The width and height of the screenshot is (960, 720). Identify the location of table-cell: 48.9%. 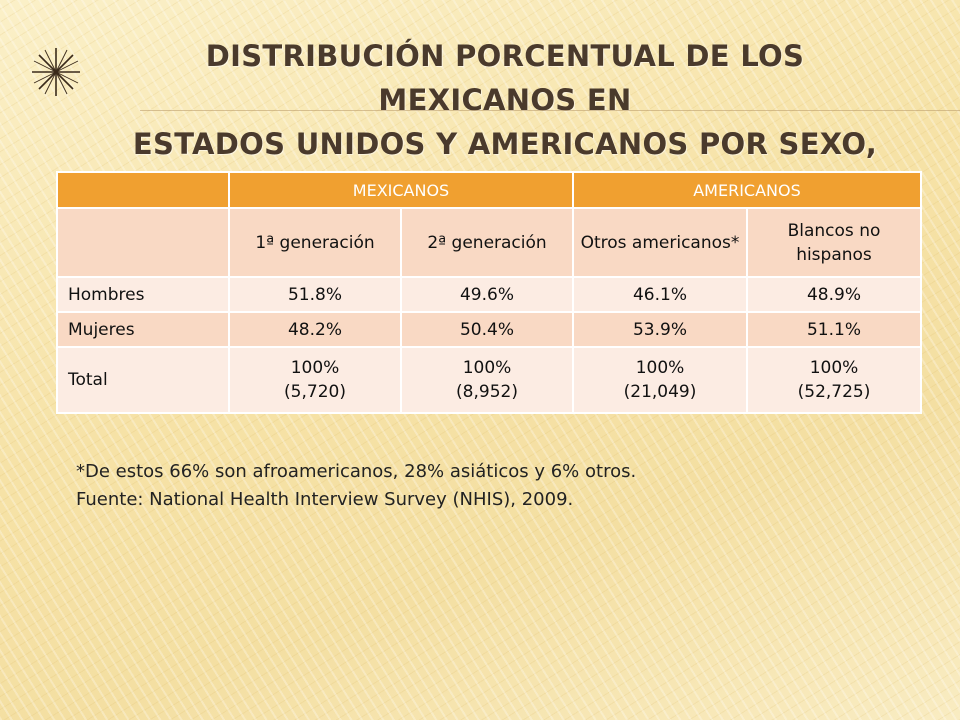
(834, 294).